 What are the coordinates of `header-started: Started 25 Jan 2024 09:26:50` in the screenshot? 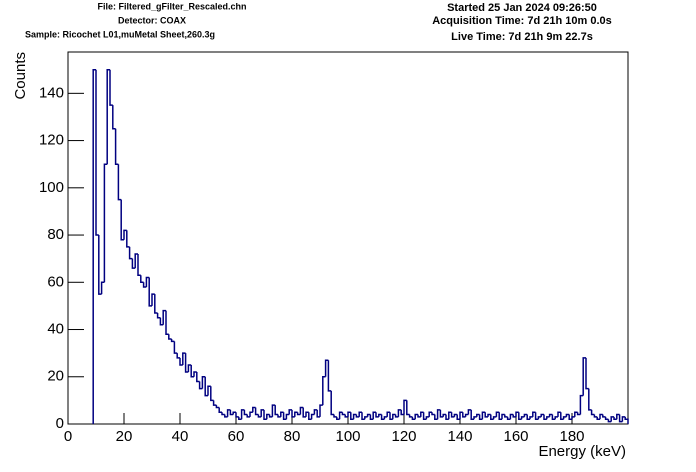 It's located at (522, 8).